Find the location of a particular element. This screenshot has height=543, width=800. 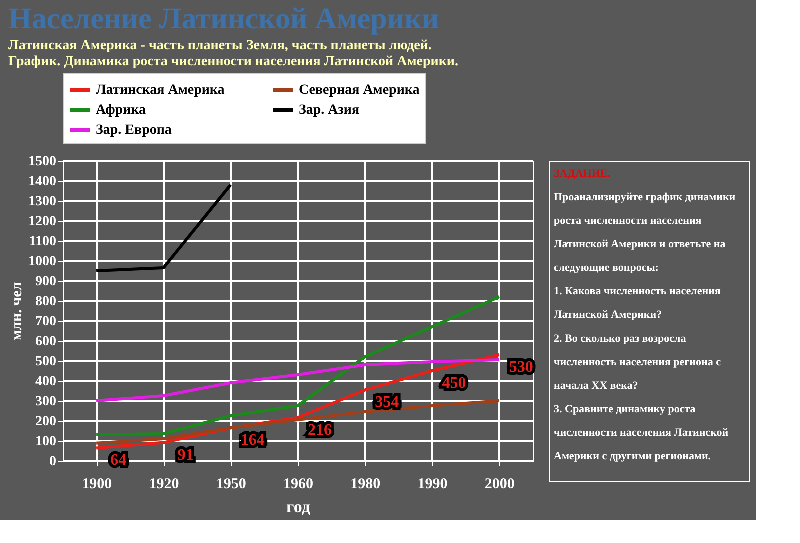

data-label: 91 is located at coordinates (186, 455).